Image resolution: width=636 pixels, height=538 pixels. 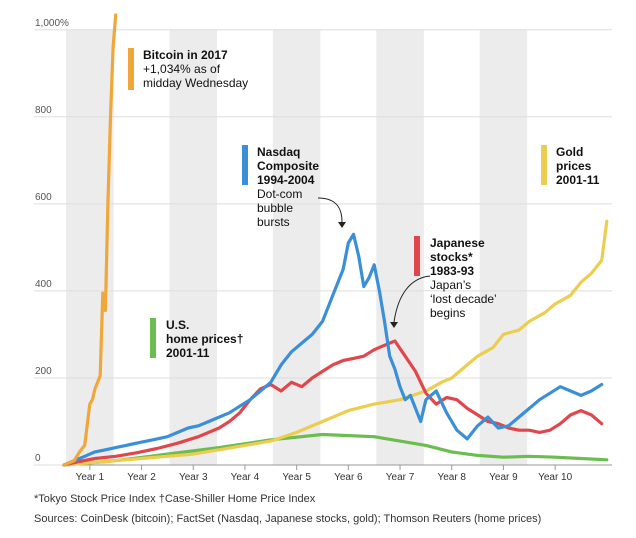 I want to click on x-tick-label: Year 4, so click(x=245, y=477).